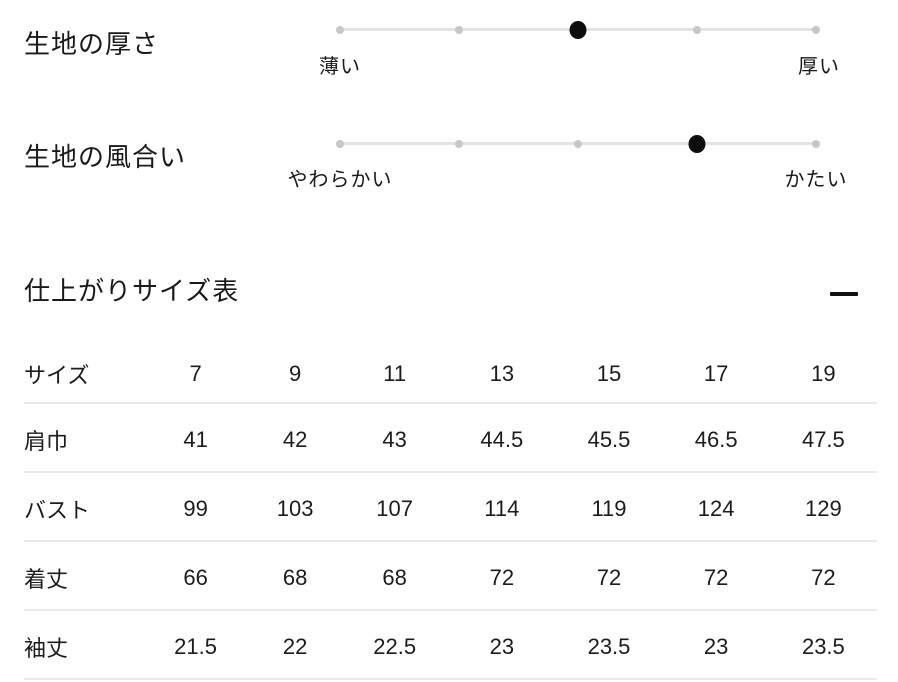 Image resolution: width=898 pixels, height=682 pixels. I want to click on size-value: 43, so click(394, 439).